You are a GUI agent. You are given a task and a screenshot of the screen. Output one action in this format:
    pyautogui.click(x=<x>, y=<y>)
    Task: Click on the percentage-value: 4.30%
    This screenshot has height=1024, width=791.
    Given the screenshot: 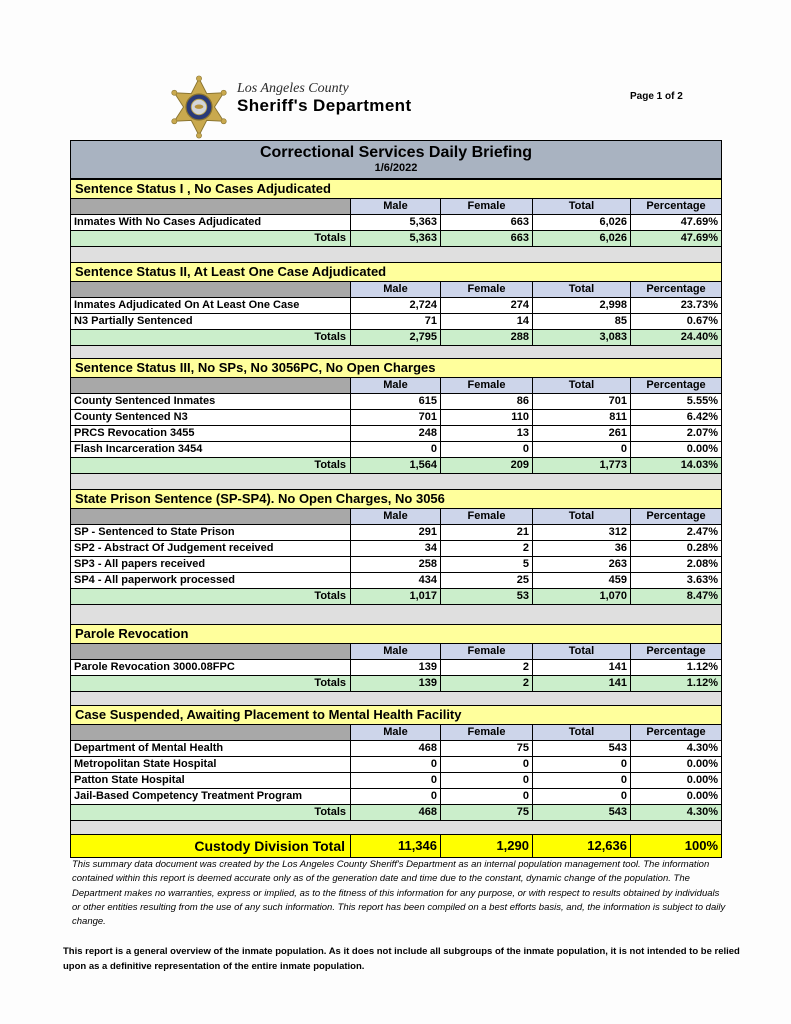 What is the action you would take?
    pyautogui.click(x=676, y=748)
    